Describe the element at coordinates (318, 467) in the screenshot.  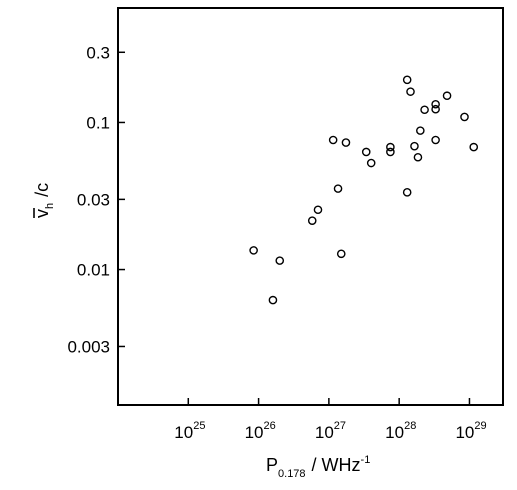
I see `x-axis-label: P0.178/ WHz-1` at that location.